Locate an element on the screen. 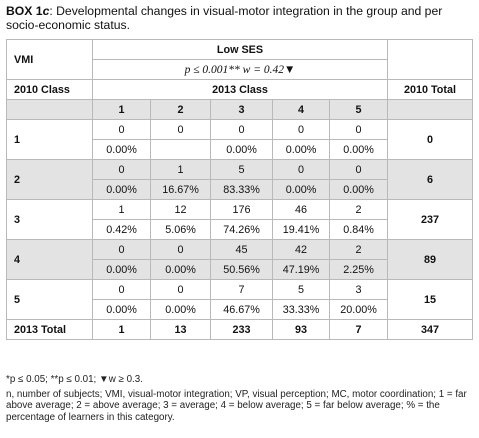 The height and width of the screenshot is (438, 479). count-cell: 12 is located at coordinates (180, 209).